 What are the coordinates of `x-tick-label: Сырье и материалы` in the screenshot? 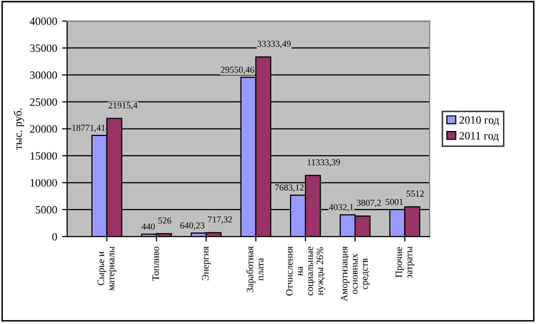 It's located at (107, 268).